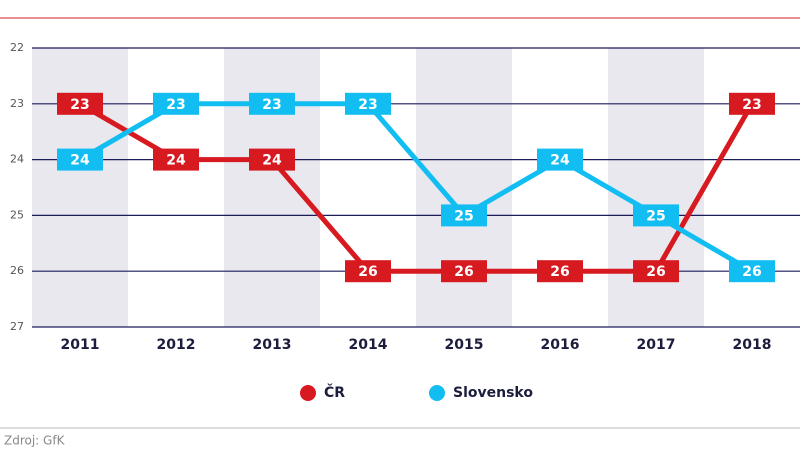  What do you see at coordinates (17, 47) in the screenshot?
I see `y-tick-label: 22` at bounding box center [17, 47].